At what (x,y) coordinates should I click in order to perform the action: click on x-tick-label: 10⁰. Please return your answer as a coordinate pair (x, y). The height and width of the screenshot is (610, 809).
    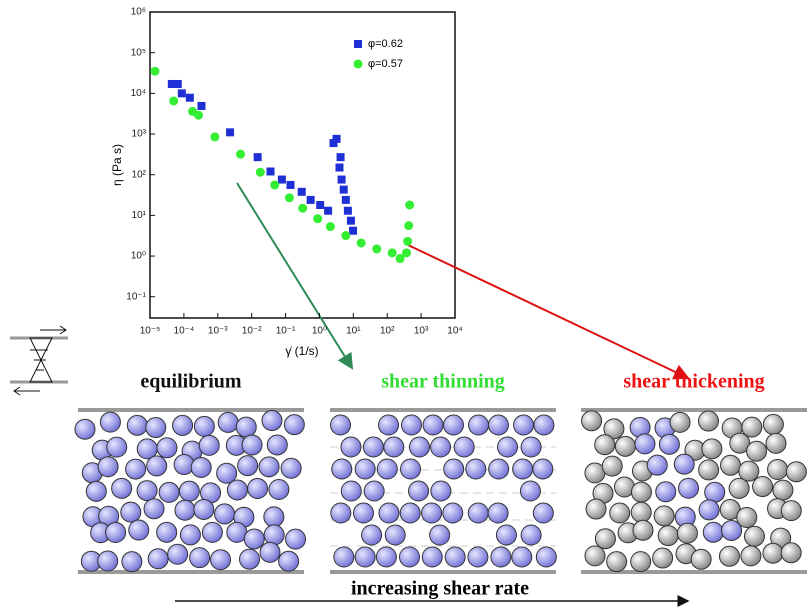
    Looking at the image, I should click on (319, 331).